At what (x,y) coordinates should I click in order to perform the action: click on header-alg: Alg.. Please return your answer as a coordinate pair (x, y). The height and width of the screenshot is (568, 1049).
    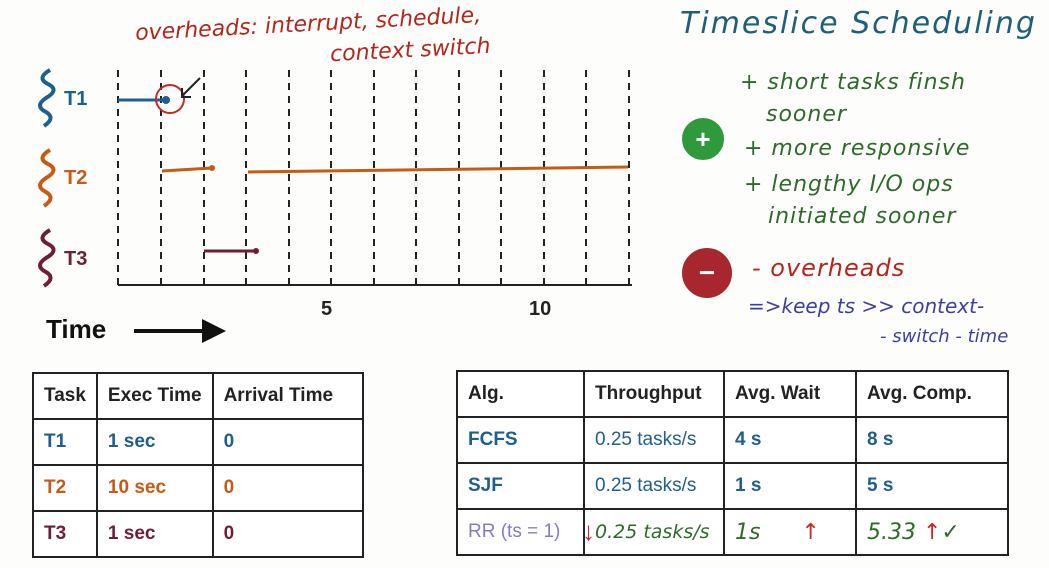
    Looking at the image, I should click on (520, 394).